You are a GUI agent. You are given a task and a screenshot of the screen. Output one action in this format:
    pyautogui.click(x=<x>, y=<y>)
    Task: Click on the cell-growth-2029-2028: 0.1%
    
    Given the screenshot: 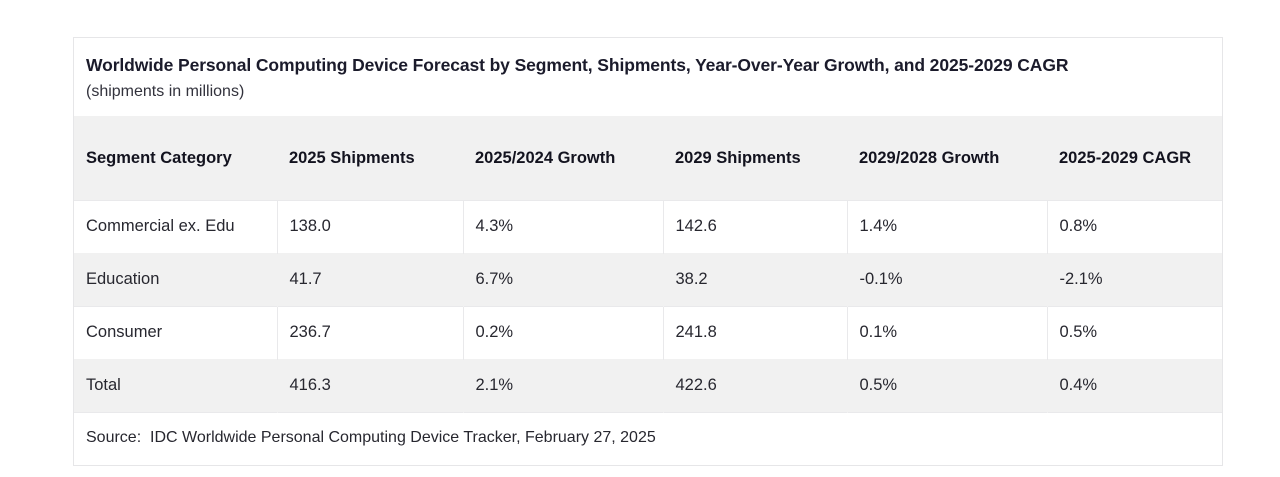 What is the action you would take?
    pyautogui.click(x=946, y=333)
    